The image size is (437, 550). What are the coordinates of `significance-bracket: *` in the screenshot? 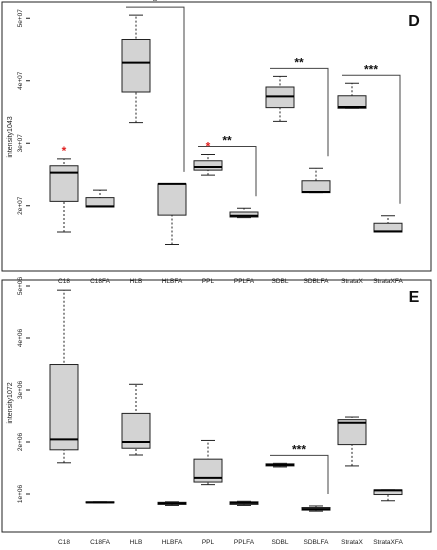 It's located at (155, 86).